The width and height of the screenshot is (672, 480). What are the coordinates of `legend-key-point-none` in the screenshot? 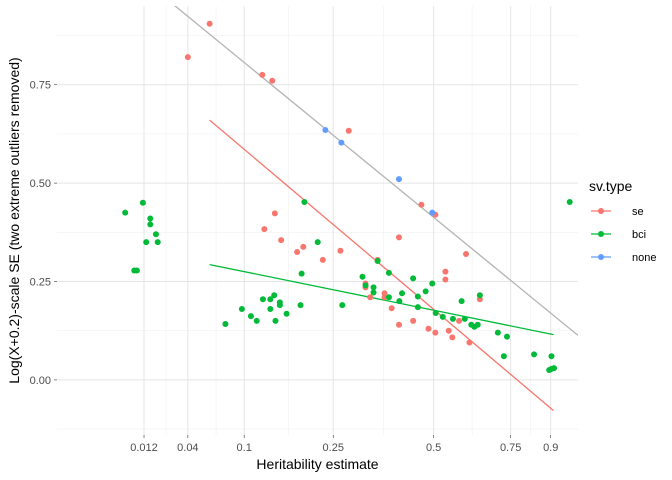 It's located at (601, 257).